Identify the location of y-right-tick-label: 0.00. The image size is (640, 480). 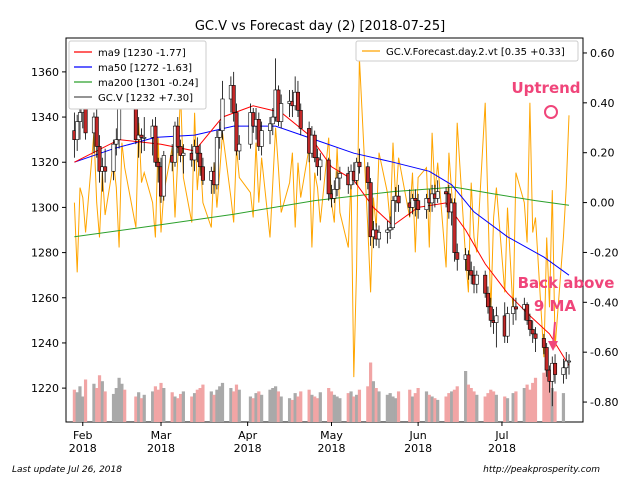
(602, 203).